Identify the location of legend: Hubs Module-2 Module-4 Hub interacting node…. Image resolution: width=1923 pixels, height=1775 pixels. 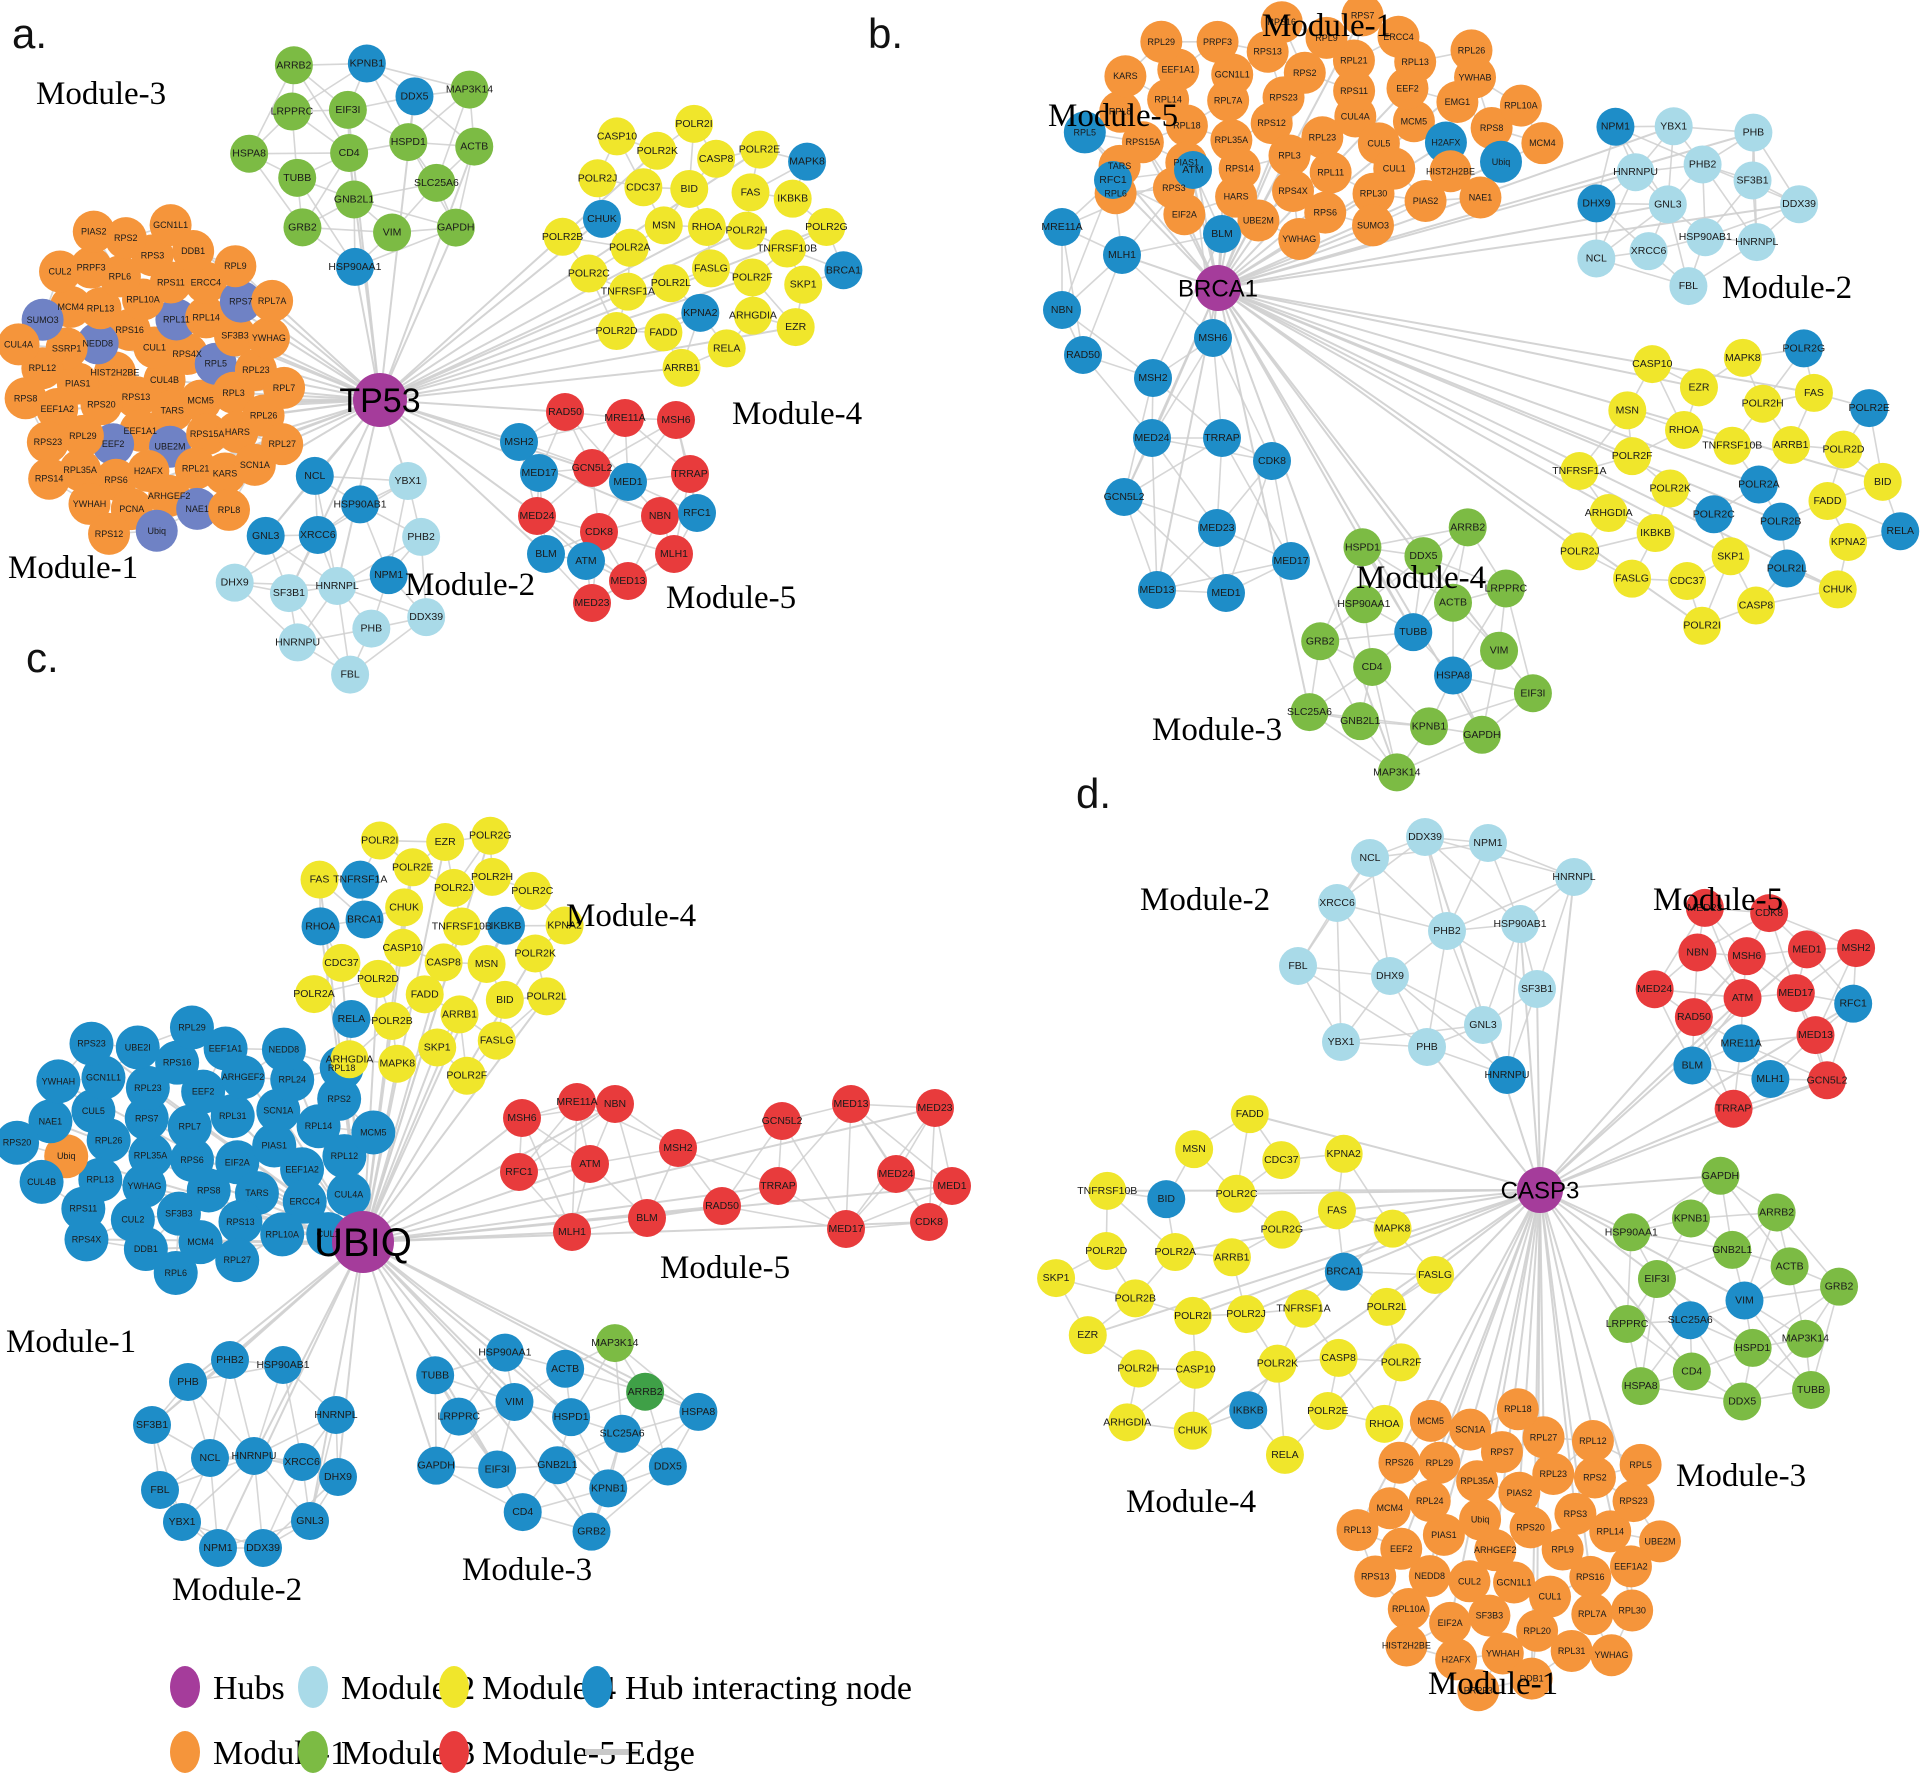
(541, 1719).